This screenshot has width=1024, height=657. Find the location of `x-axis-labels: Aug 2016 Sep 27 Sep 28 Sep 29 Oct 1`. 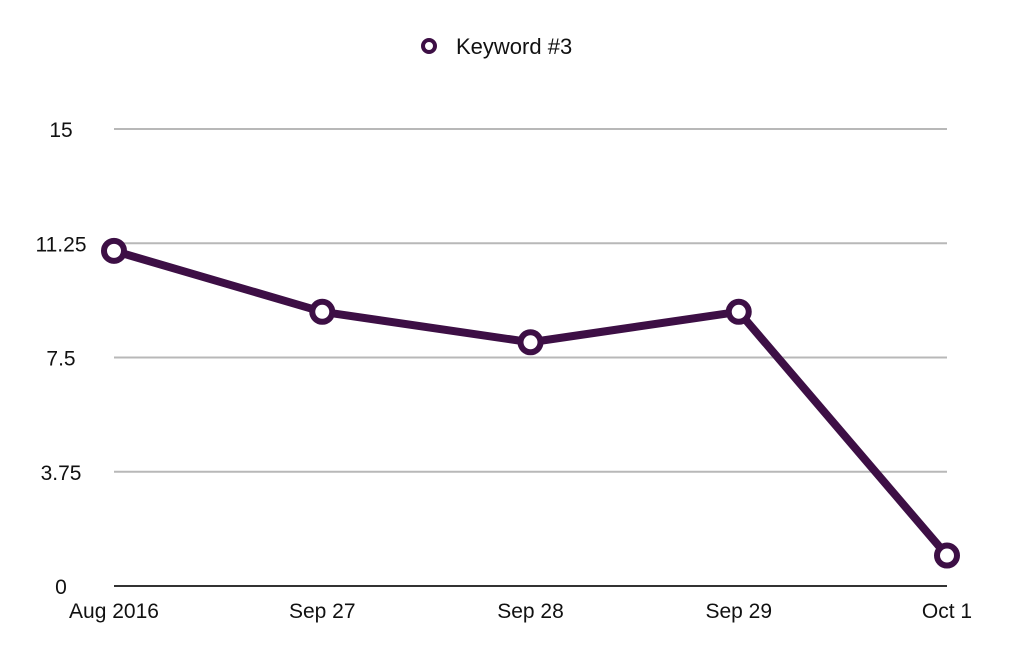

x-axis-labels: Aug 2016 Sep 27 Sep 28 Sep 29 Oct 1 is located at coordinates (520, 611).